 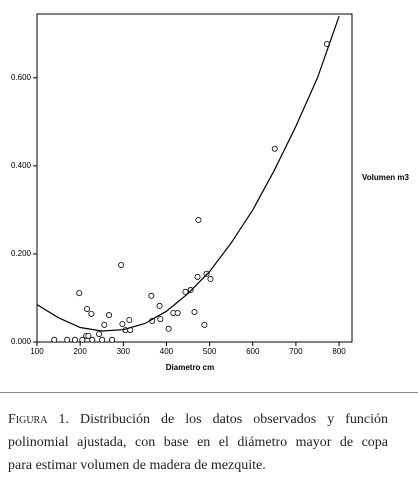 I want to click on y-tick-label: 0.200, so click(x=21, y=253).